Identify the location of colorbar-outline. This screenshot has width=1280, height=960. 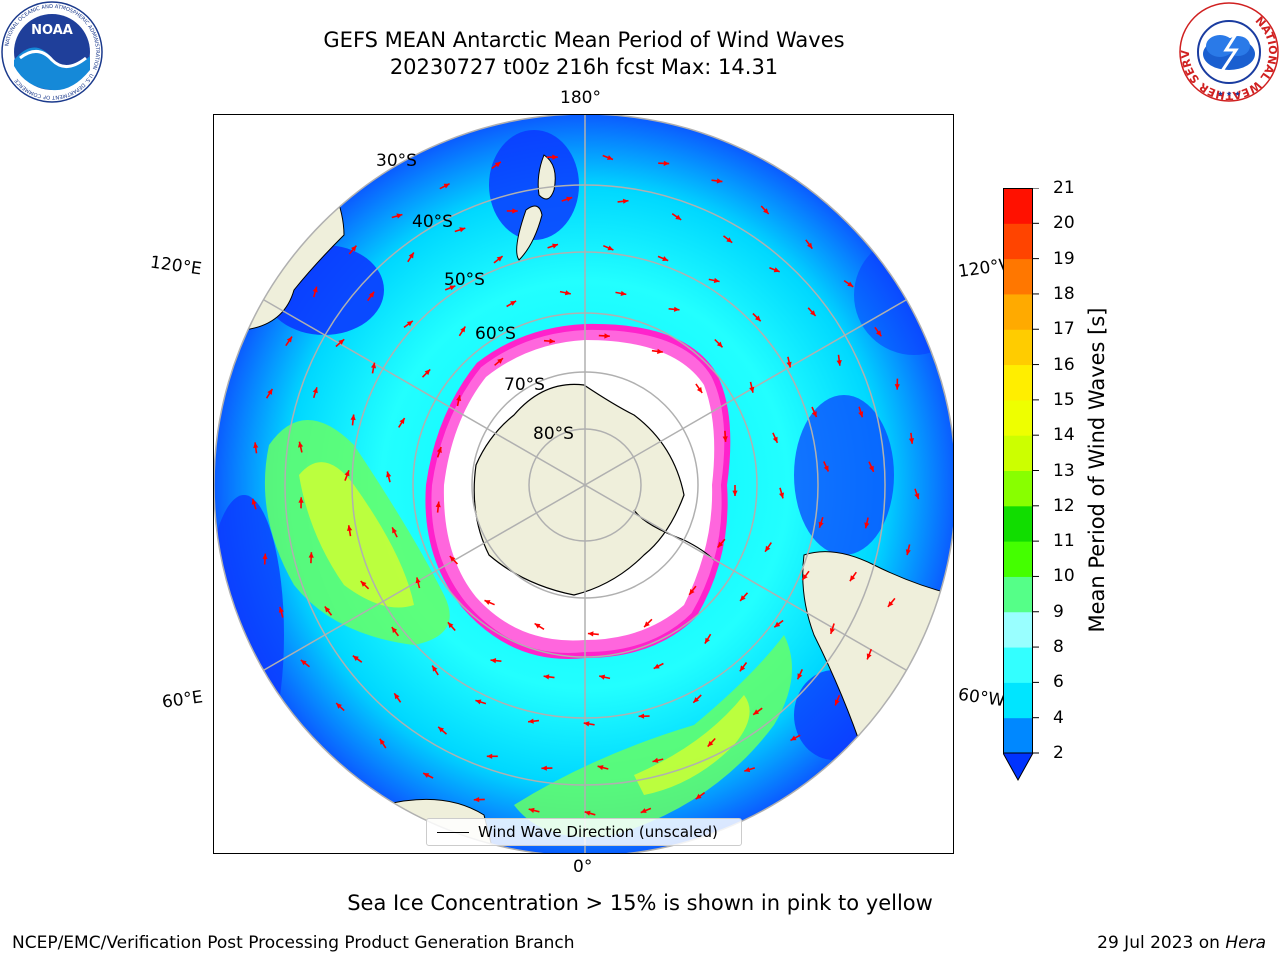
(1018, 471).